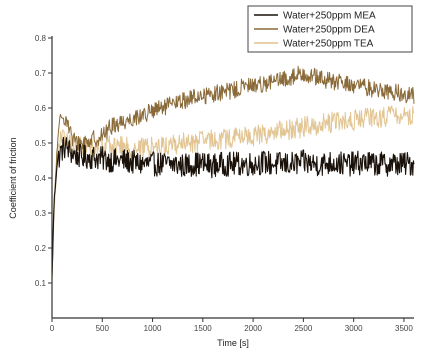 The image size is (424, 351). What do you see at coordinates (303, 328) in the screenshot?
I see `x-tick-label-5: 2500` at bounding box center [303, 328].